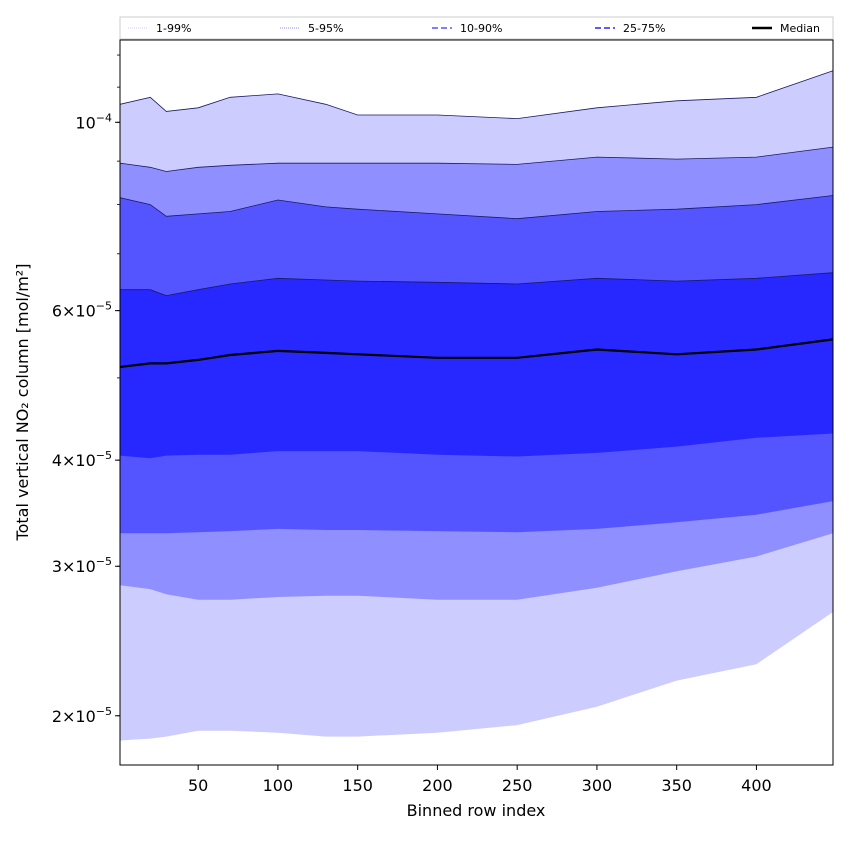 The image size is (850, 850). What do you see at coordinates (476, 810) in the screenshot?
I see `x-axis-label: Binned row index` at bounding box center [476, 810].